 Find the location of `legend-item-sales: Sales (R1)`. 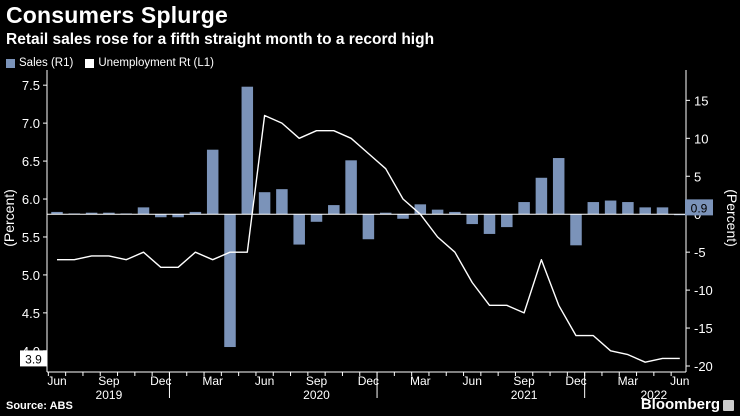

legend-item-sales: Sales (R1) is located at coordinates (39, 63).